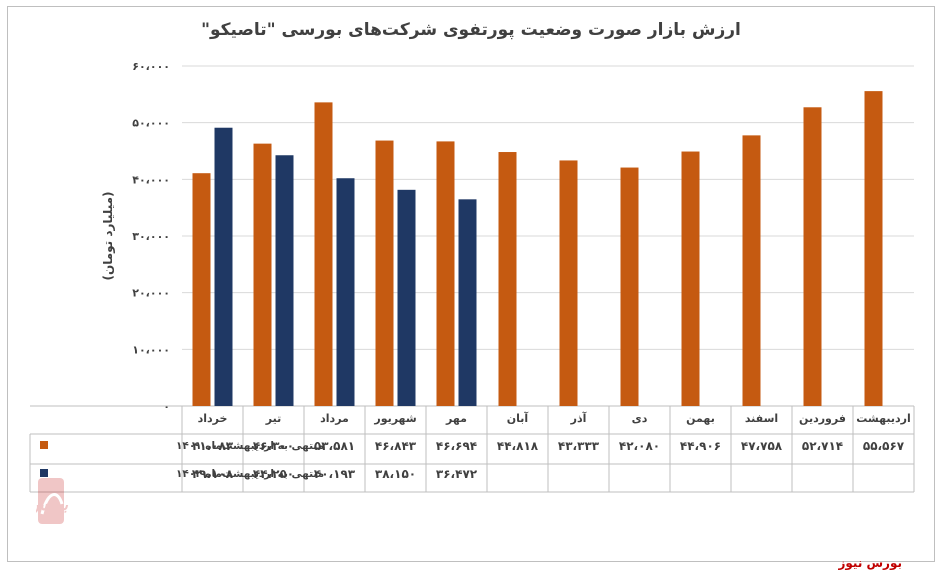 The width and height of the screenshot is (942, 577). I want to click on data-table-value: ۴۶،۸۴۳, so click(396, 446).